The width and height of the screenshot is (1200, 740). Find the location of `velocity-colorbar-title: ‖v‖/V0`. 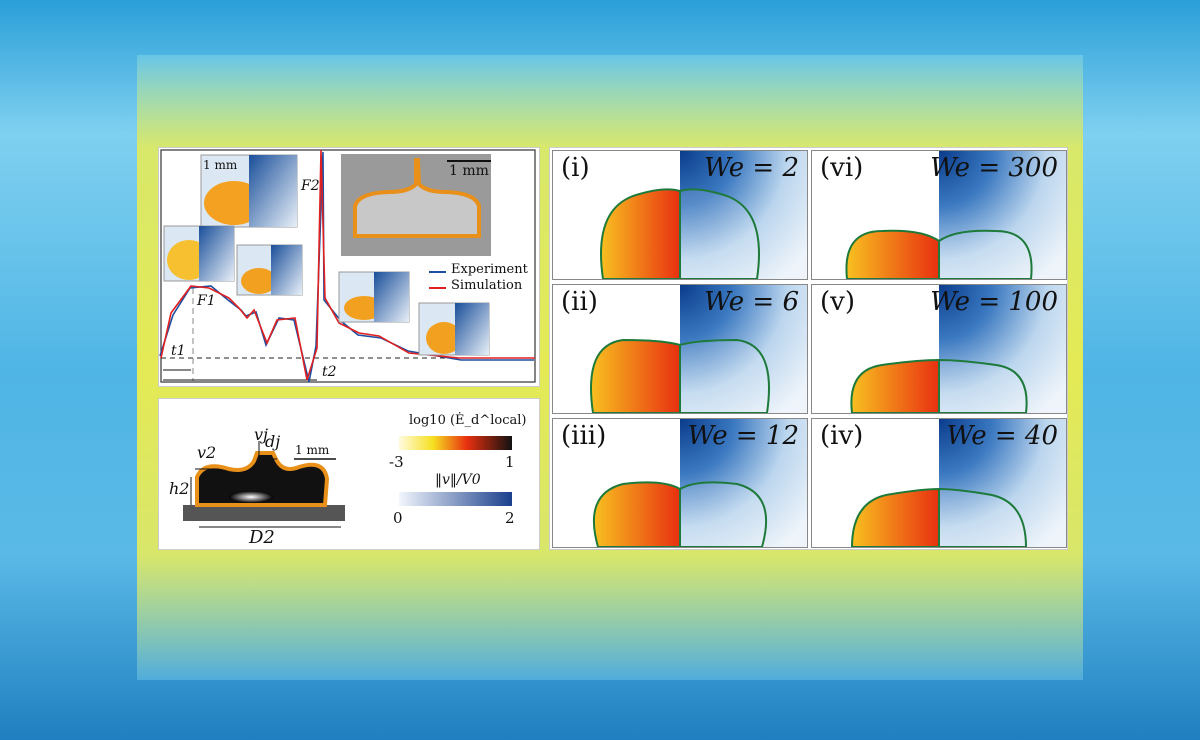

velocity-colorbar-title: ‖v‖/V0 is located at coordinates (458, 480).